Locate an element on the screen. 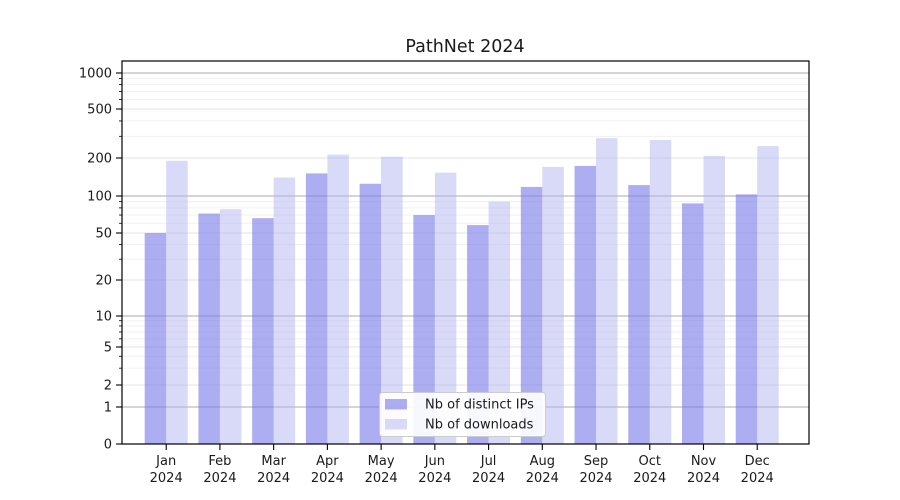 Image resolution: width=900 pixels, height=500 pixels. y-tick-label: 100 is located at coordinates (99, 197).